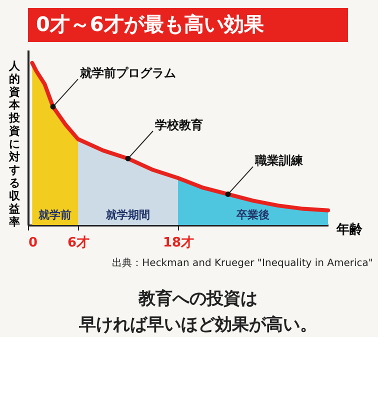 The width and height of the screenshot is (391, 400). Describe the element at coordinates (78, 243) in the screenshot. I see `x-tick-label: 6才` at that location.